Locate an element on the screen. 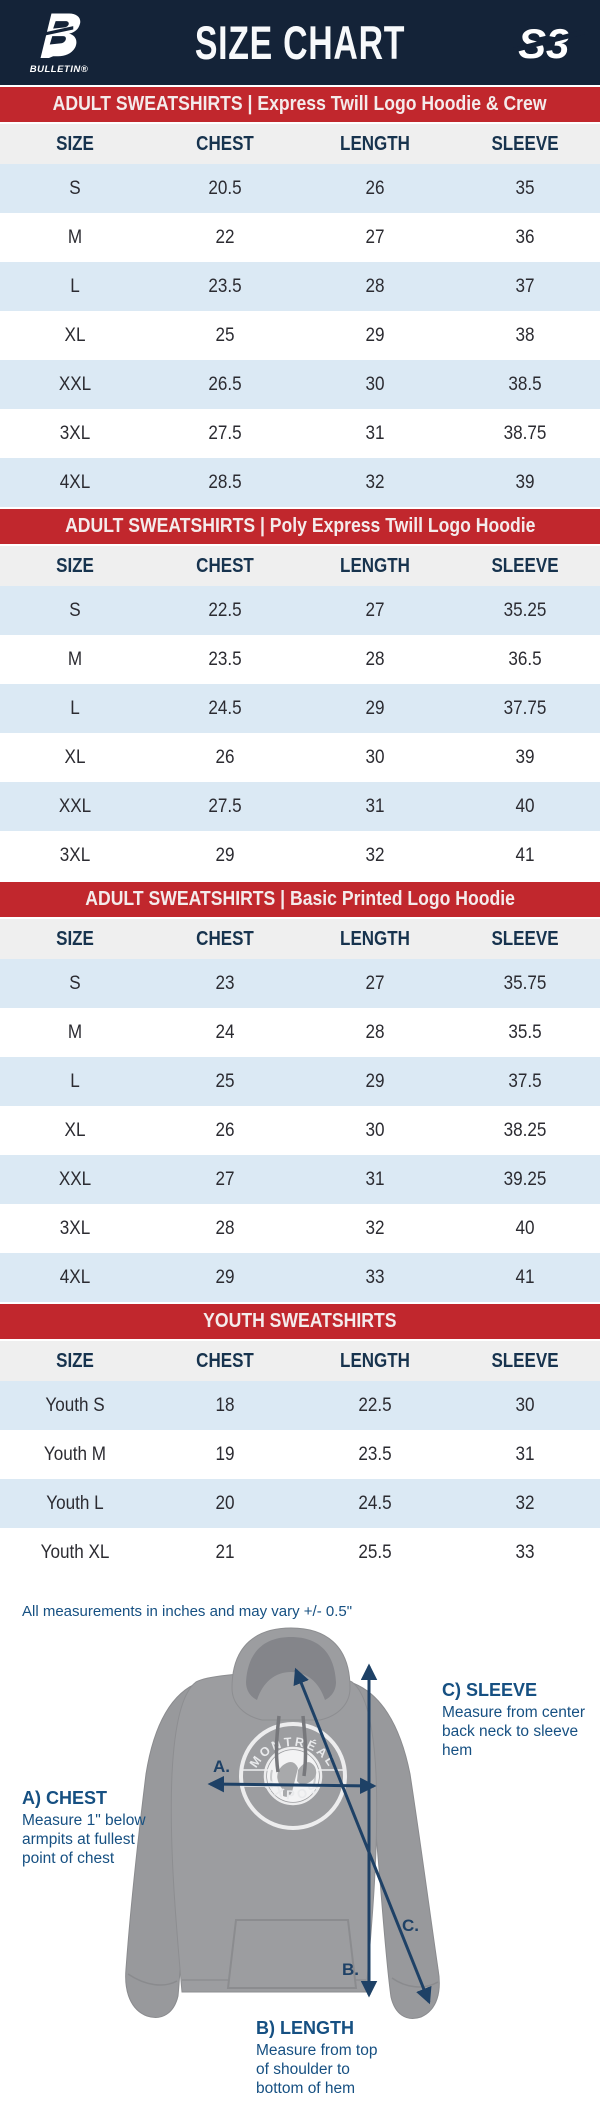  measure-cell: 20 is located at coordinates (225, 1503).